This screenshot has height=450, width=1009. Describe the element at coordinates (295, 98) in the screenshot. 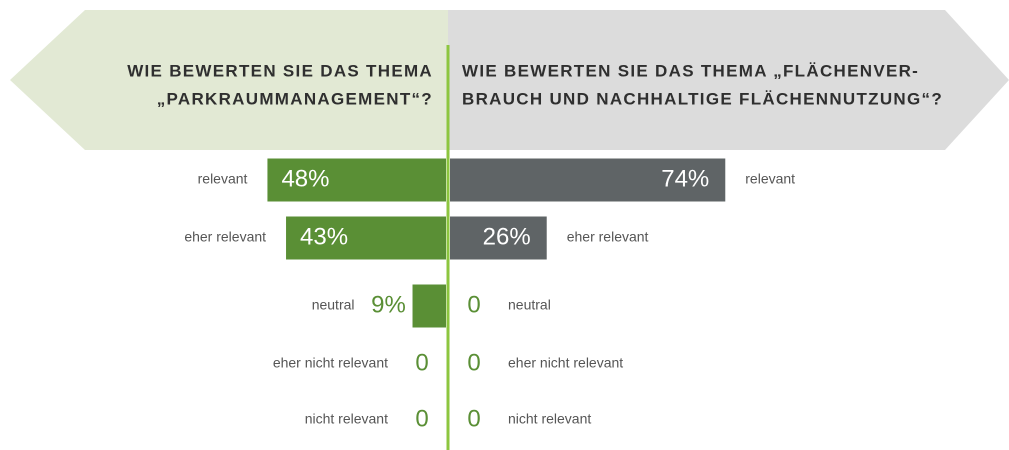

I see `panel-title: „PARKRAUMMANAGEMENT“?` at that location.